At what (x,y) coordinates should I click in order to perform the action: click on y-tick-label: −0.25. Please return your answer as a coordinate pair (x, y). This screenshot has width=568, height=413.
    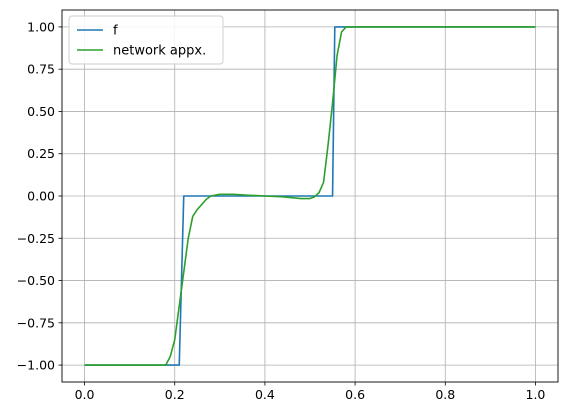
    Looking at the image, I should click on (36, 238).